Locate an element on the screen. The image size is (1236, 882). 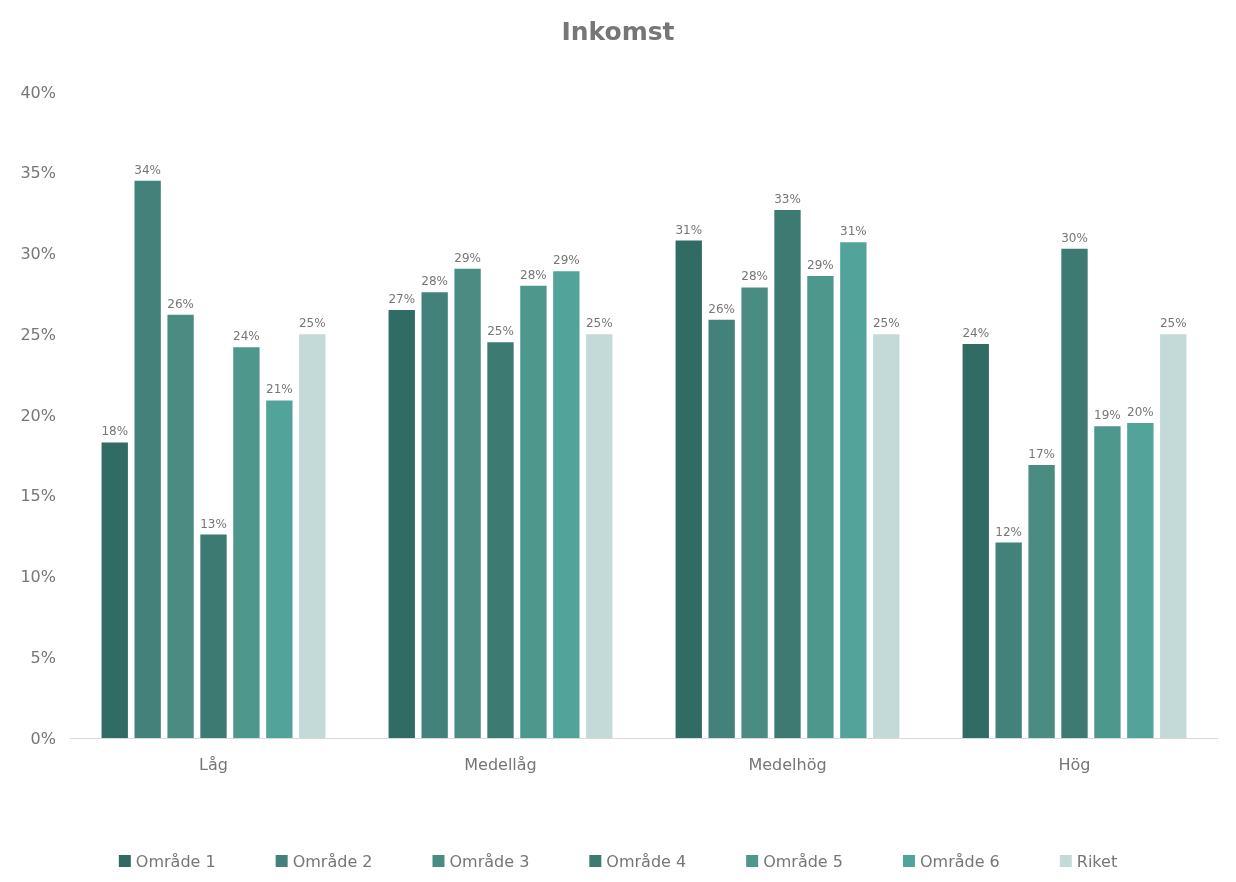
legend-label: Område 2 is located at coordinates (332, 861).